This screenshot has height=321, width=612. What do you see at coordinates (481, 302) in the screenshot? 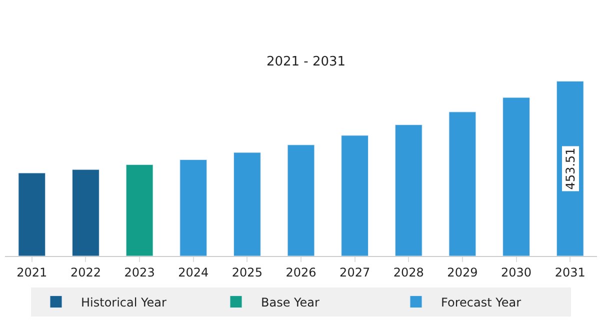
I see `legend-label: Forecast Year` at bounding box center [481, 302].